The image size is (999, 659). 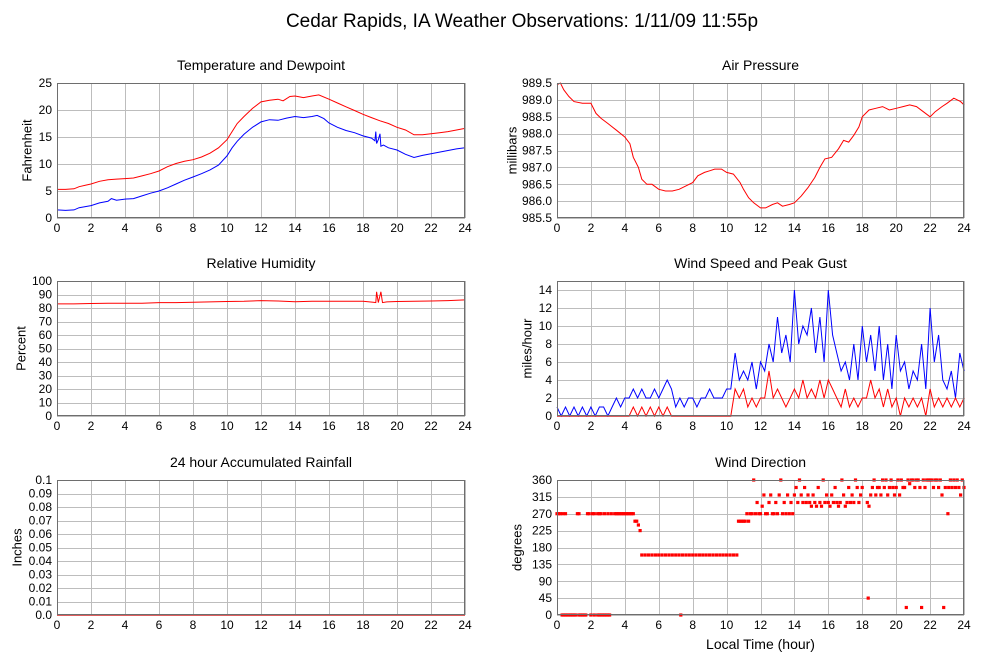 I want to click on y-tick-label: 225, so click(x=542, y=531).